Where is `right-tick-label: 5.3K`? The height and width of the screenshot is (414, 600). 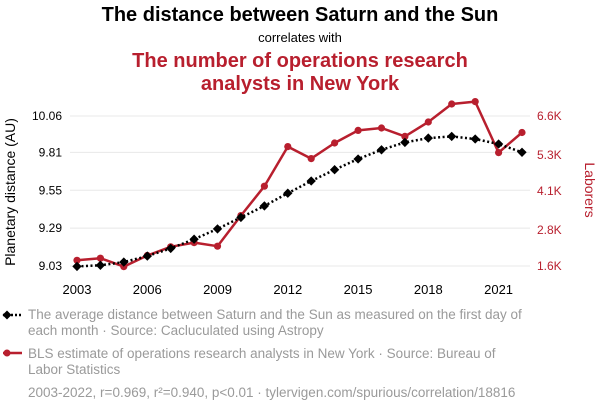 right-tick-label: 5.3K is located at coordinates (549, 155).